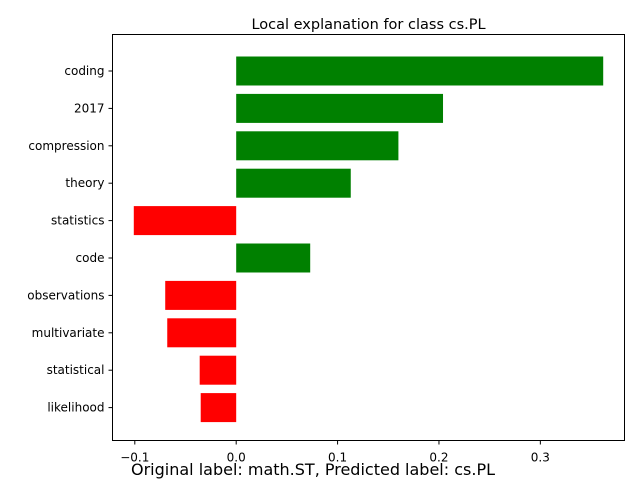 This screenshot has height=480, width=640. What do you see at coordinates (218, 408) in the screenshot?
I see `bar-likelihood` at bounding box center [218, 408].